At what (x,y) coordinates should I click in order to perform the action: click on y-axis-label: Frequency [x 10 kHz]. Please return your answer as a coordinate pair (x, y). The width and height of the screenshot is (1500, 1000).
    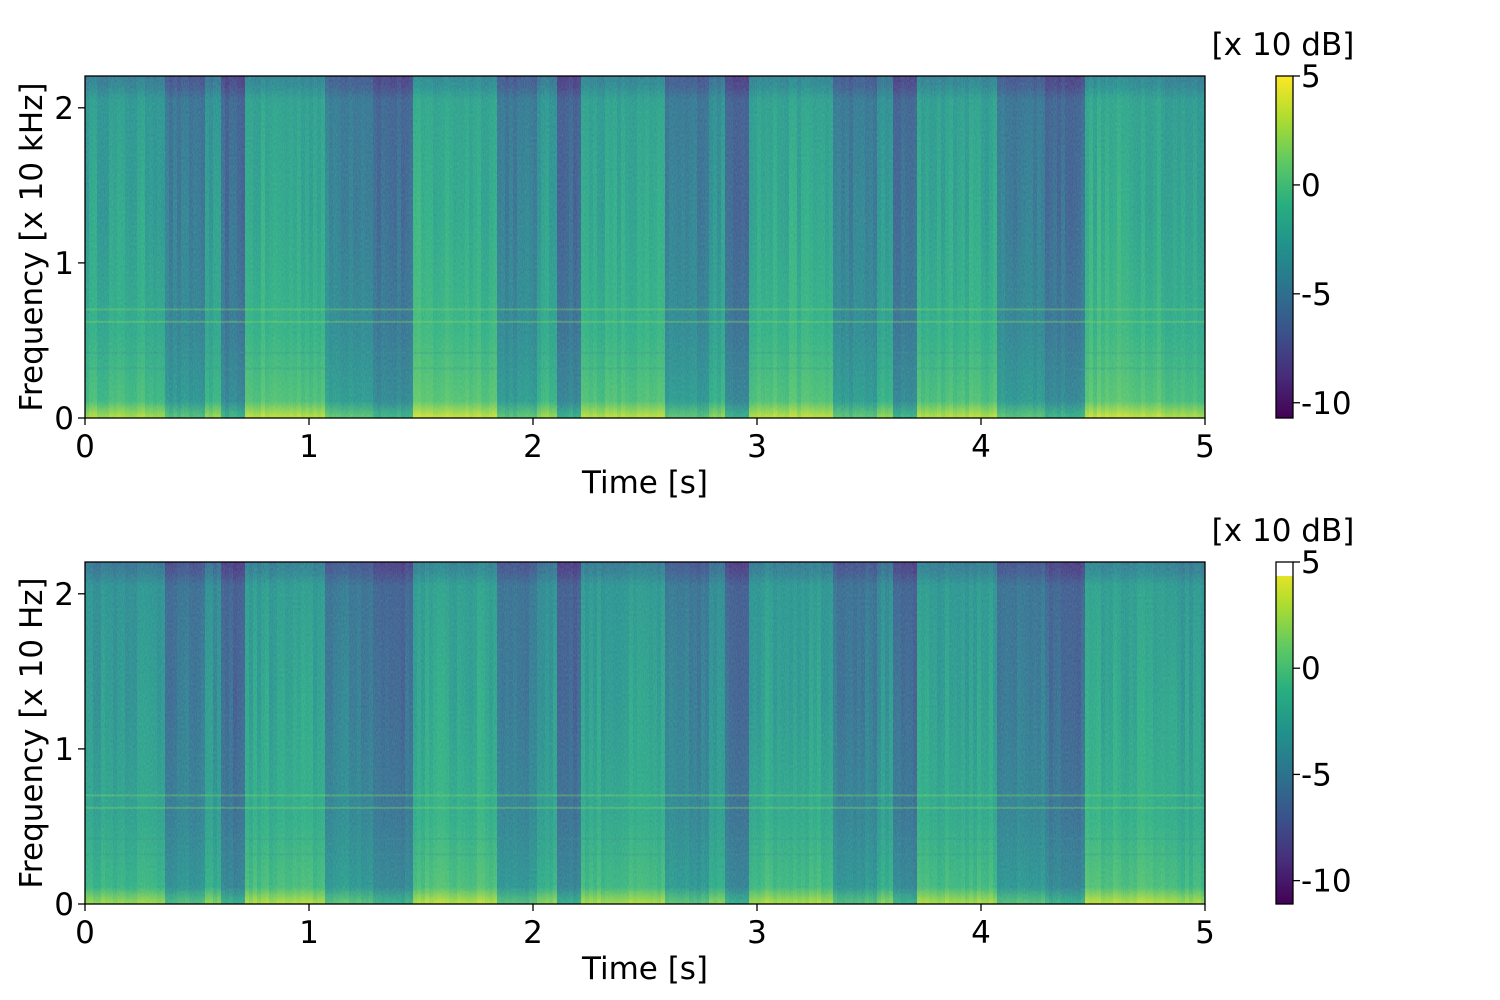
    Looking at the image, I should click on (32, 246).